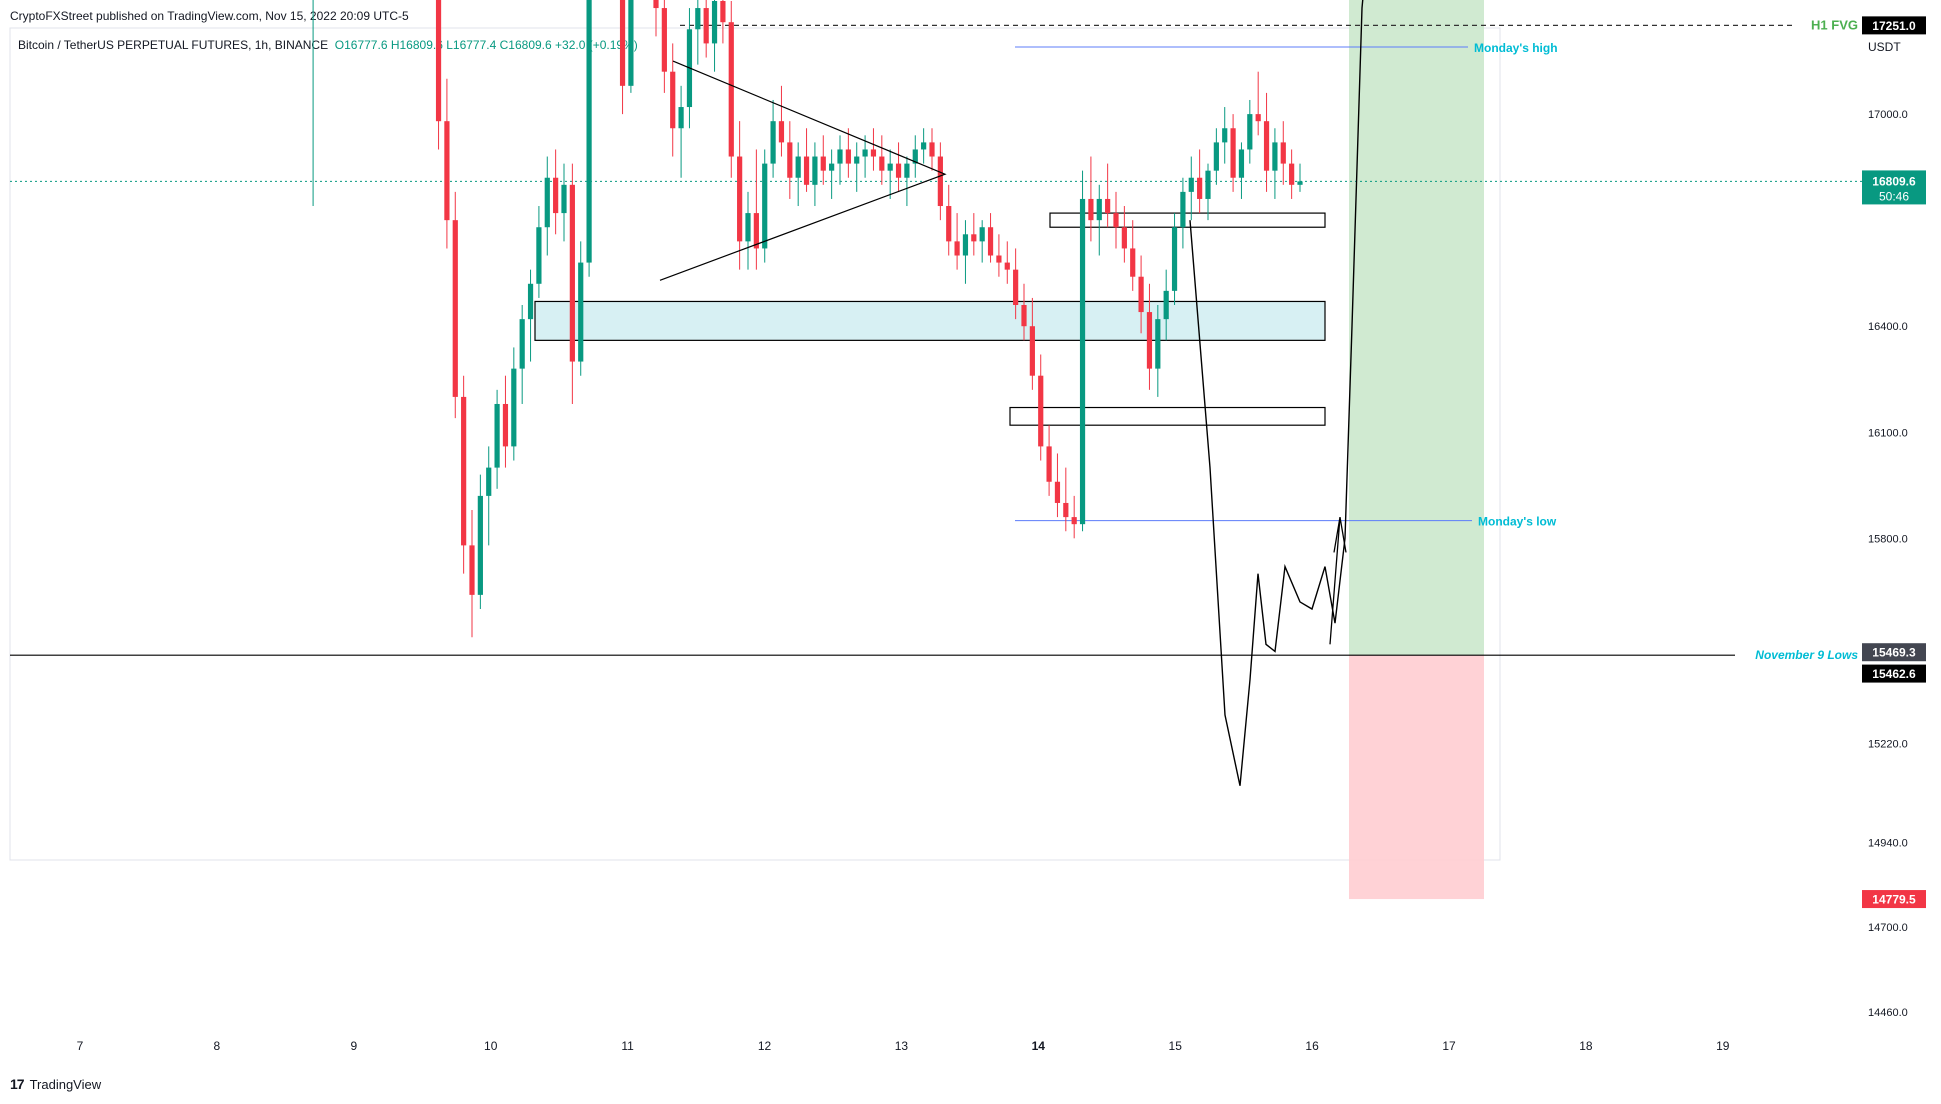  What do you see at coordinates (1338, 580) in the screenshot?
I see `projection-up-arrow-icon` at bounding box center [1338, 580].